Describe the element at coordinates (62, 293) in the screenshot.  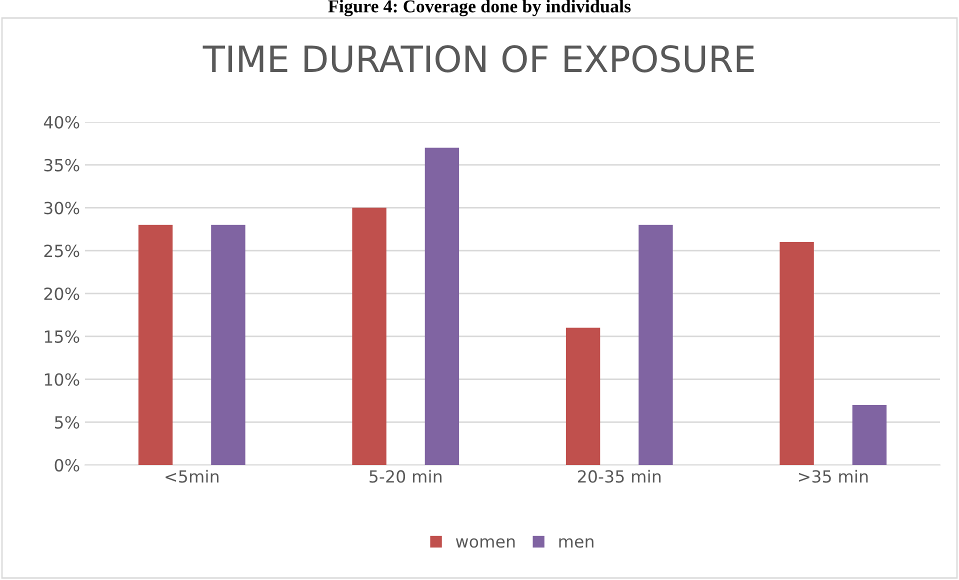
I see `y-tick-label: 20%` at that location.